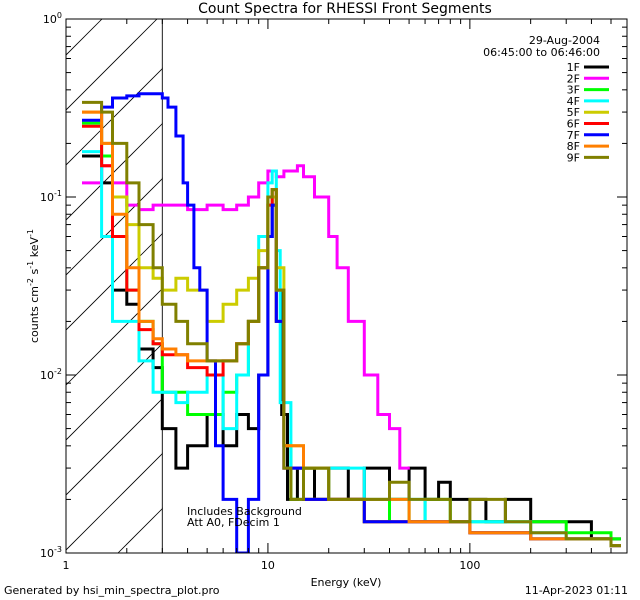 The width and height of the screenshot is (640, 600). What do you see at coordinates (573, 146) in the screenshot?
I see `legend-label-8F: 8F` at bounding box center [573, 146].